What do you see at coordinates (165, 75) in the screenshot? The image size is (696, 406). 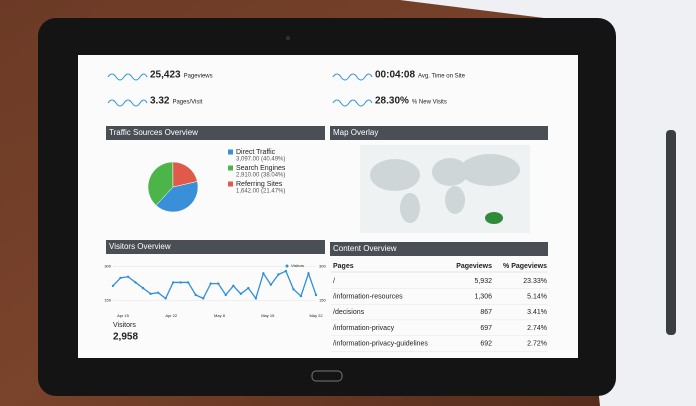 I see `metric-value: 25,423` at bounding box center [165, 75].